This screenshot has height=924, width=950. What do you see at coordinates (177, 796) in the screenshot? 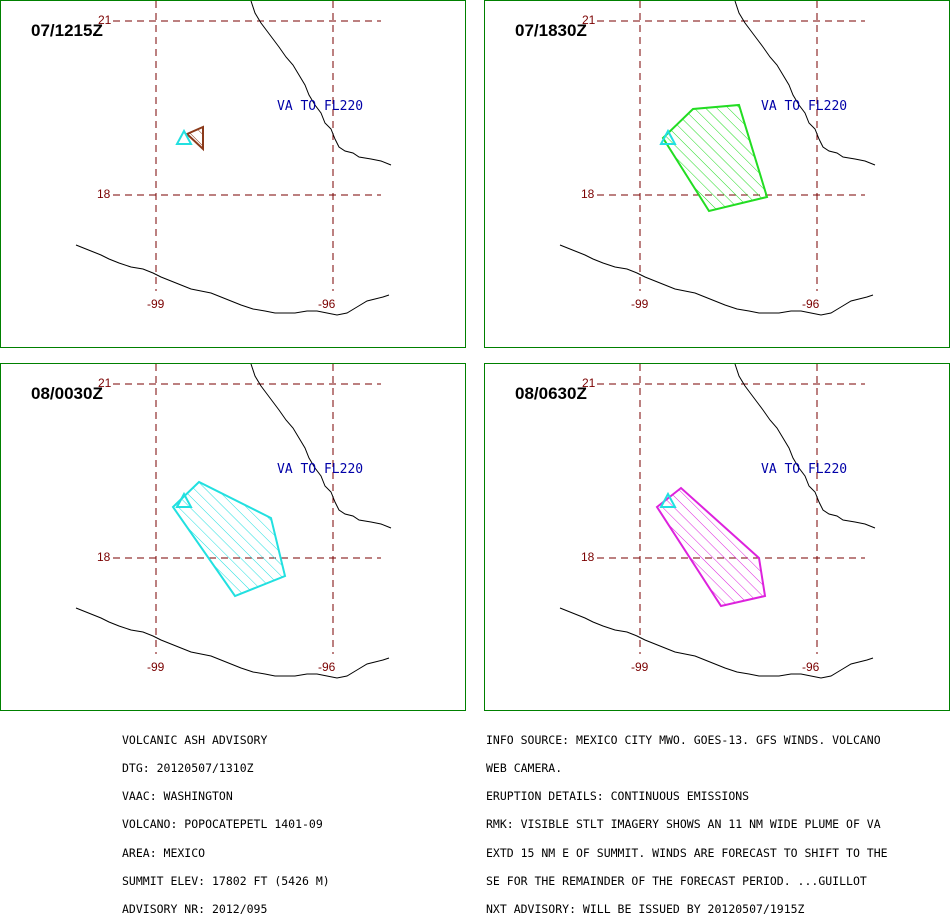
I see `advisory-line: VAAC: WASHINGTON` at bounding box center [177, 796].